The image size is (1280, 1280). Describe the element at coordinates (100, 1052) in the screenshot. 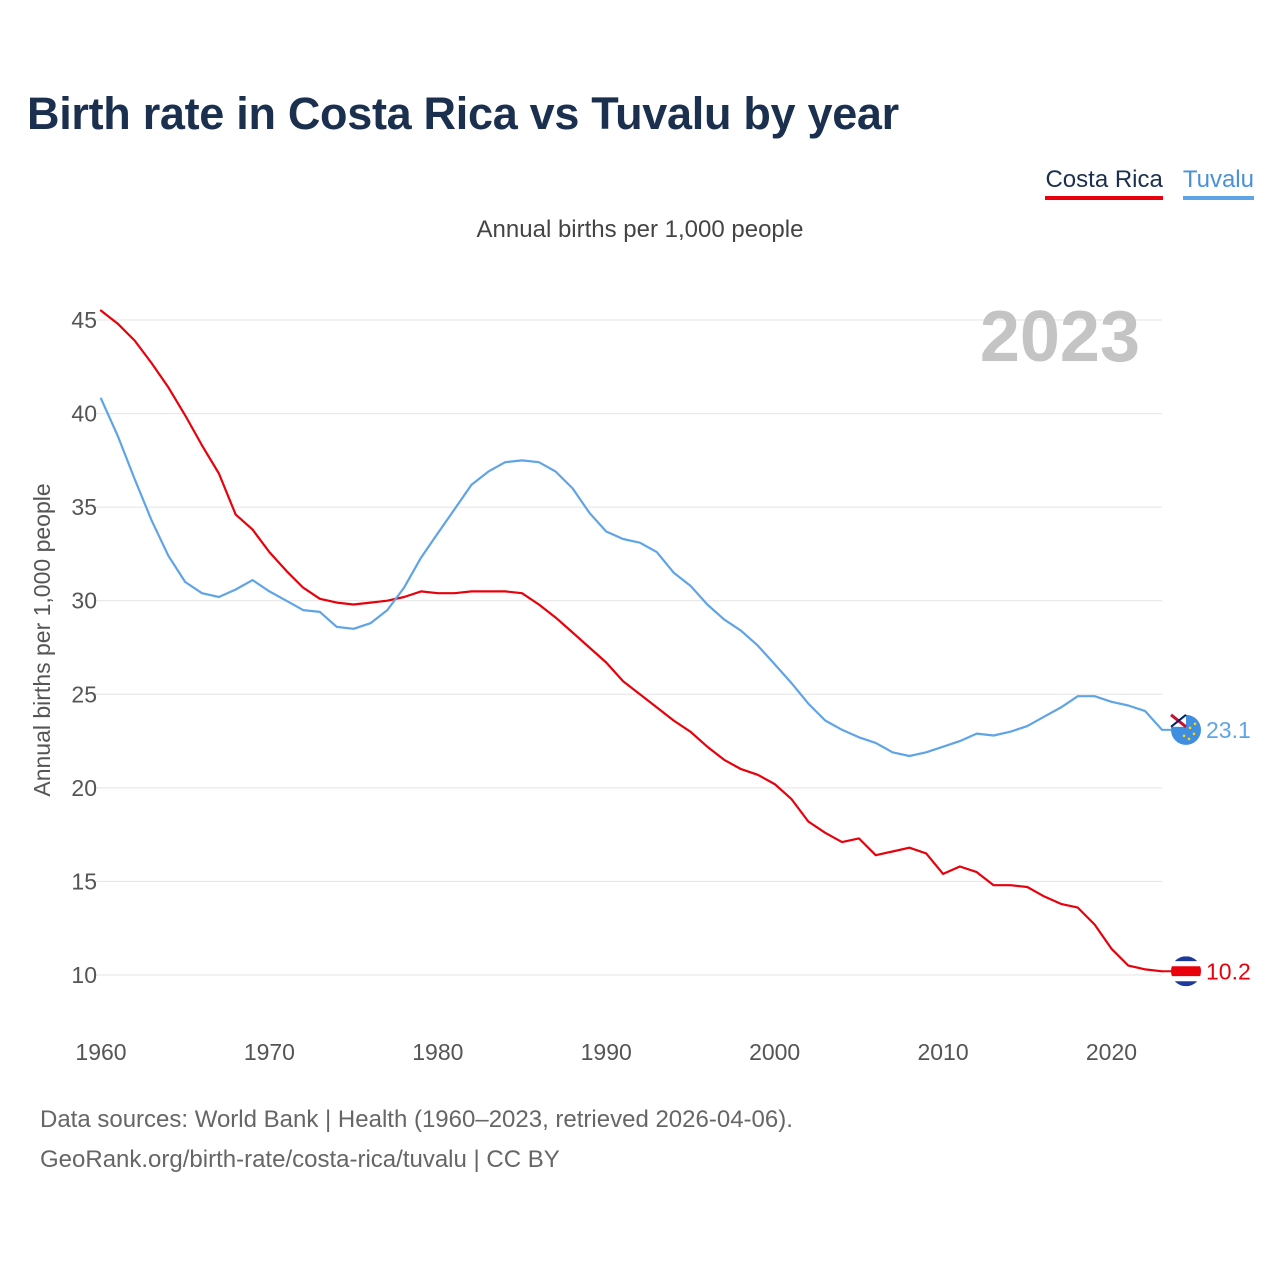

I see `x-tick-label: 1960` at that location.